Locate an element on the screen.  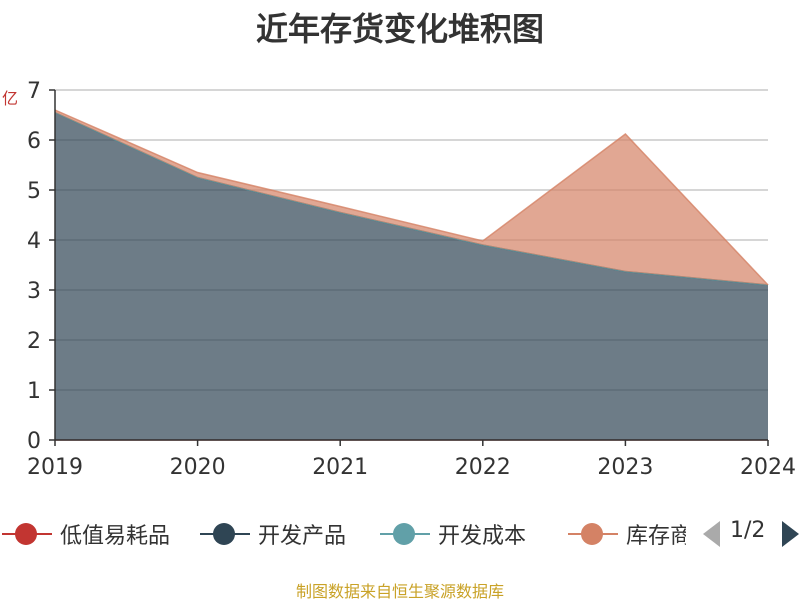
x-tick-label: 2022 is located at coordinates (483, 467).